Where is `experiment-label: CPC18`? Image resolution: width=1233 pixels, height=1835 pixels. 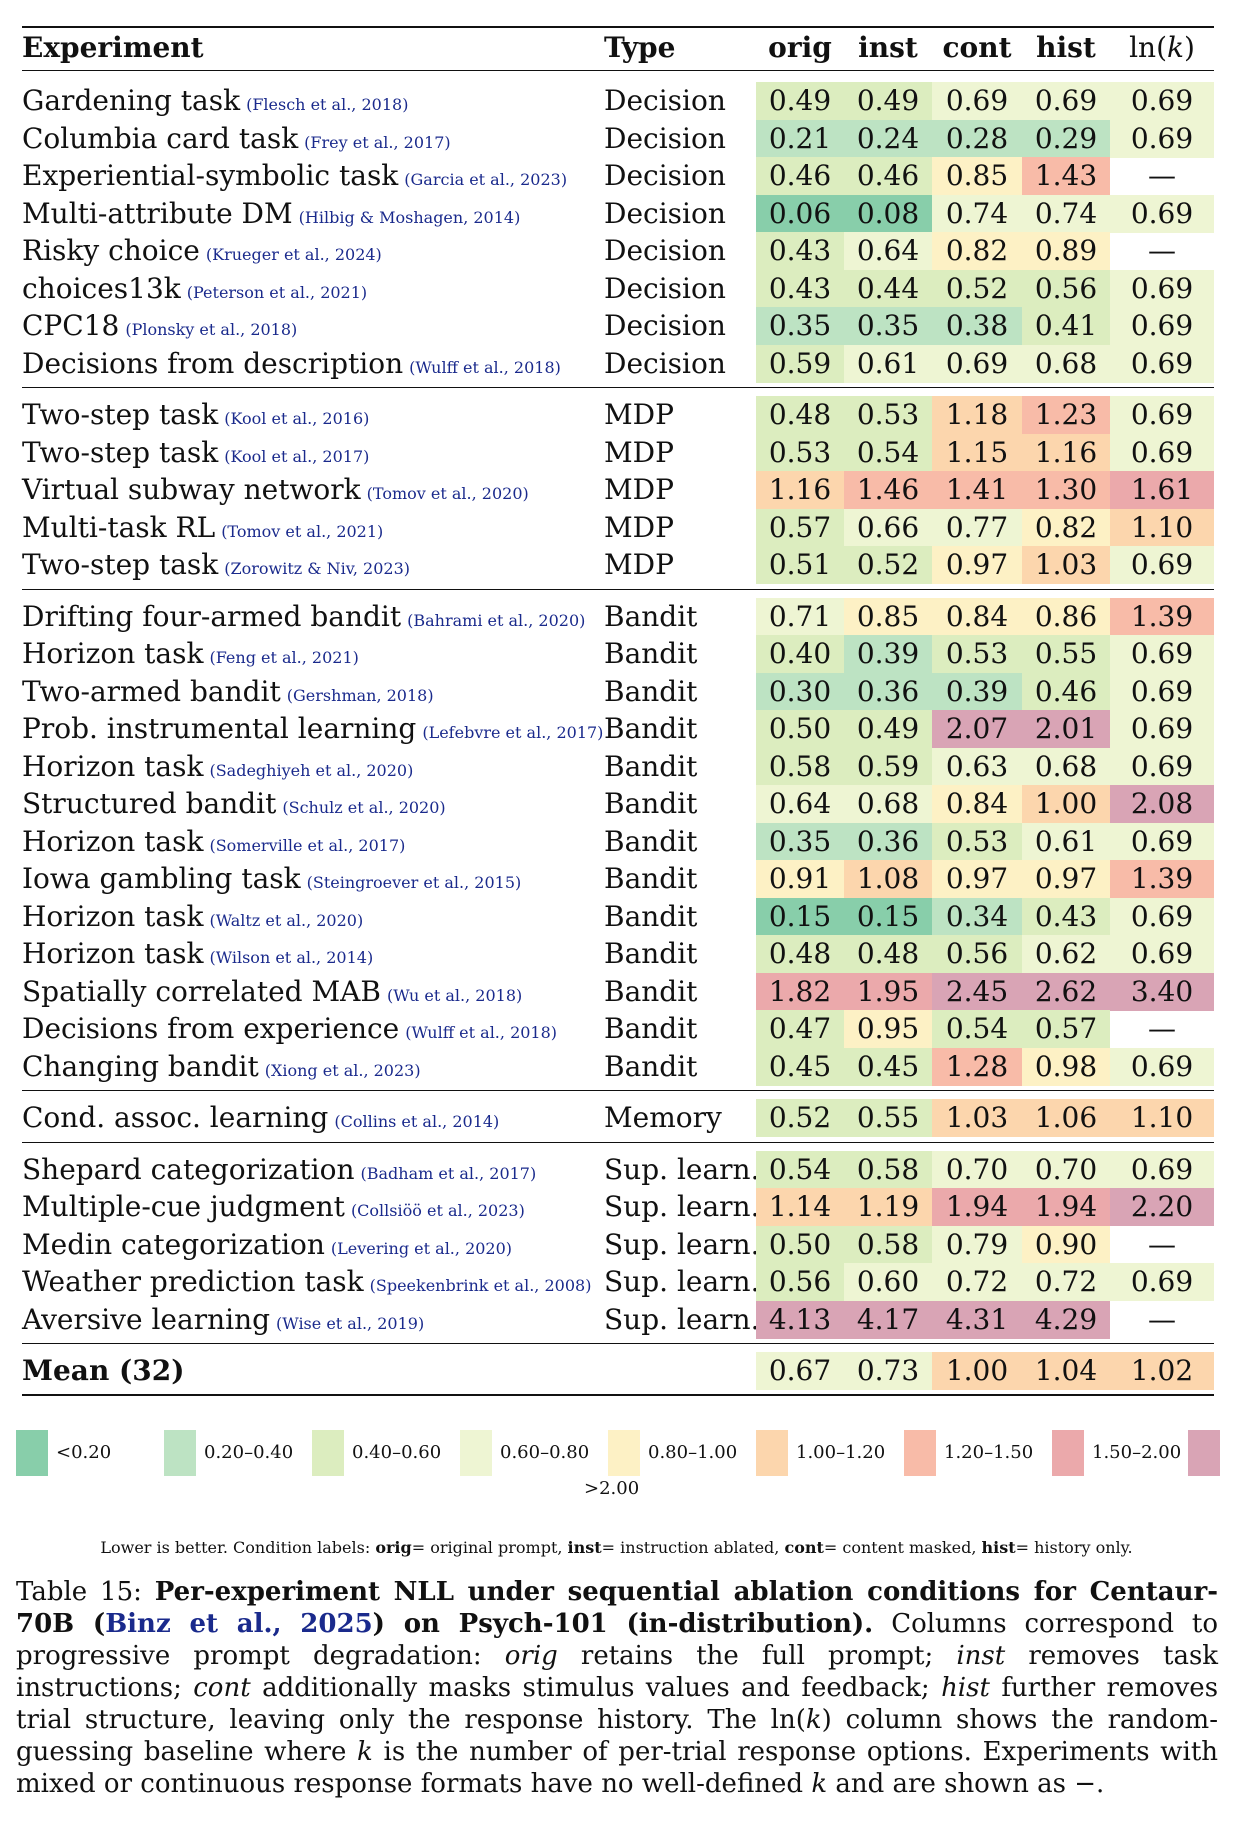
experiment-label: CPC18 is located at coordinates (71, 325).